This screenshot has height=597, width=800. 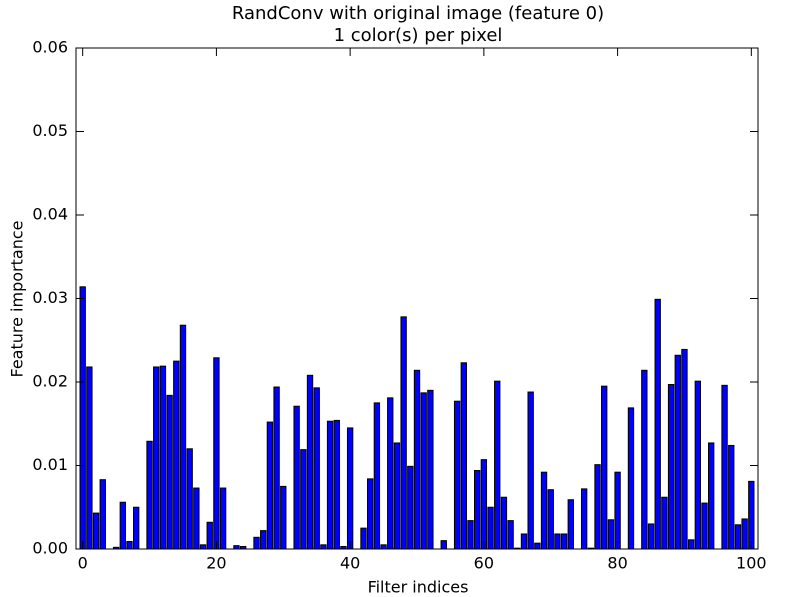 What do you see at coordinates (617, 563) in the screenshot?
I see `x-tick-label: 80` at bounding box center [617, 563].